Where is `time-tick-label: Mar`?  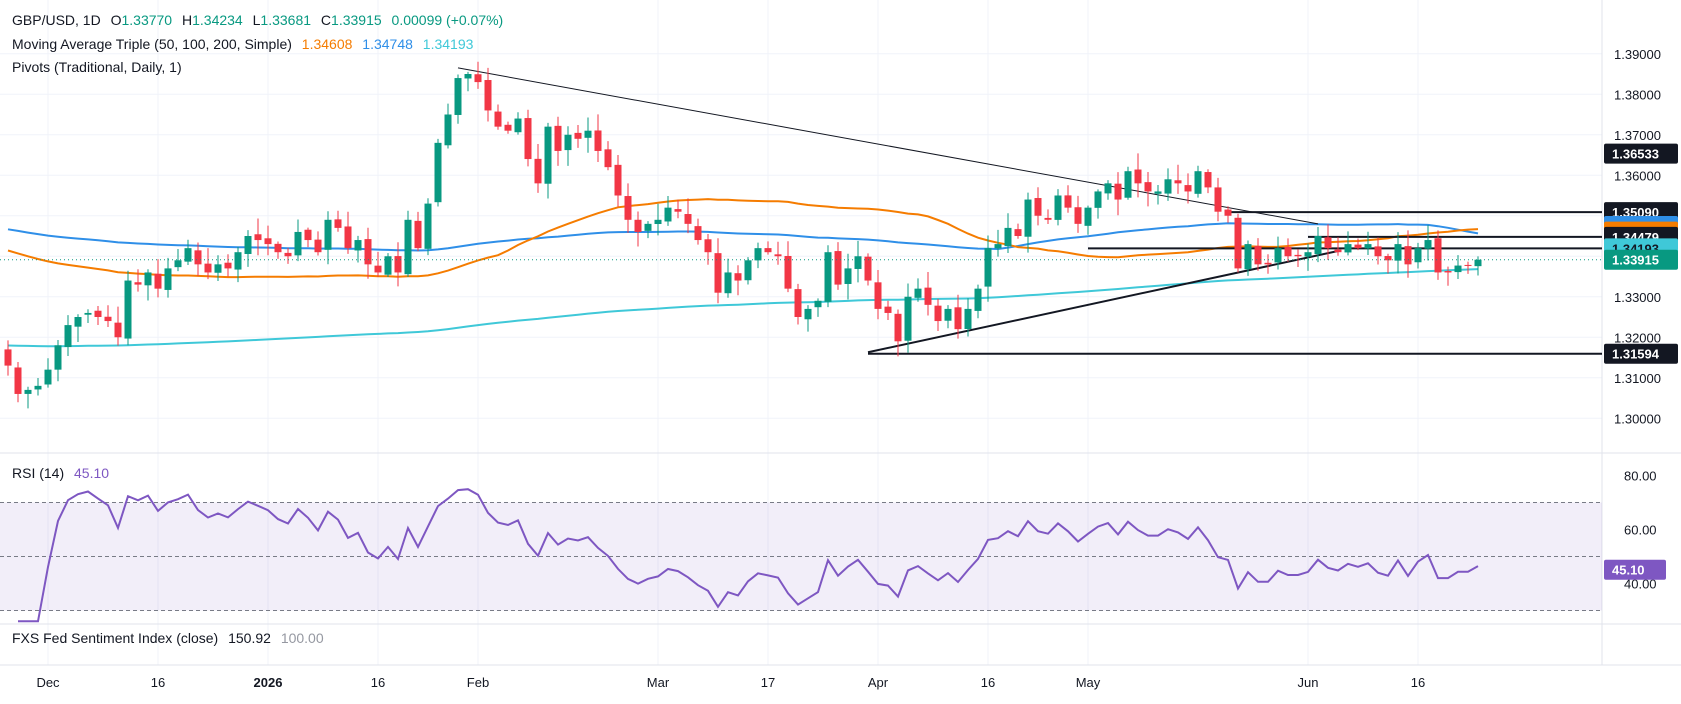
time-tick-label: Mar is located at coordinates (658, 682).